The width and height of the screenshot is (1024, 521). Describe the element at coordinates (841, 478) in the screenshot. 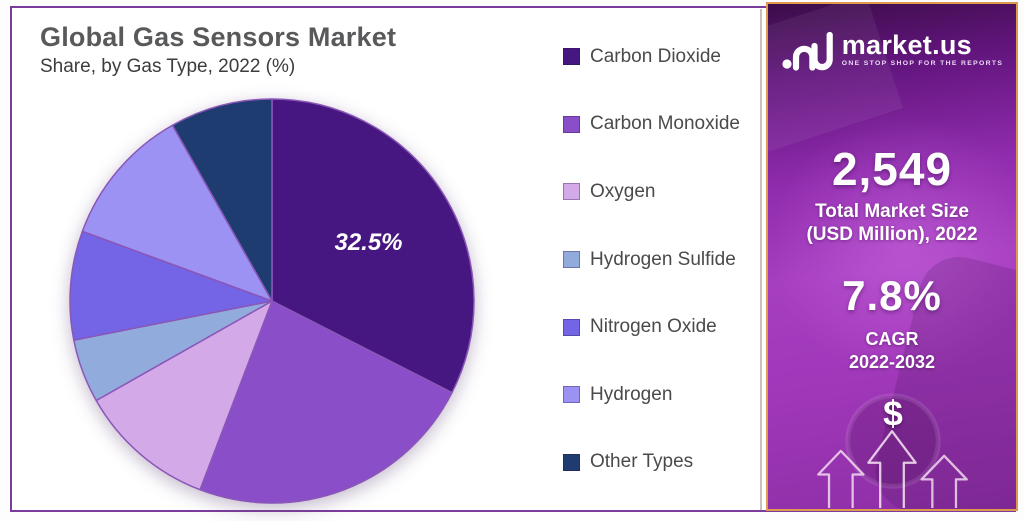

I see `growth-arrow-left` at that location.